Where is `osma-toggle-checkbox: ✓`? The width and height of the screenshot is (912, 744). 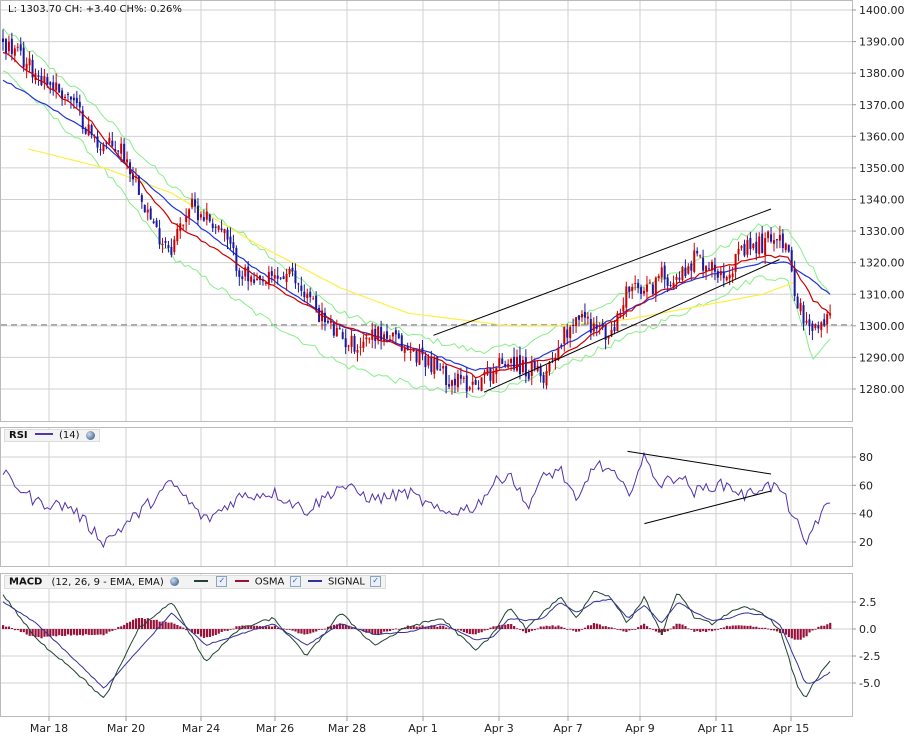 osma-toggle-checkbox: ✓ is located at coordinates (295, 581).